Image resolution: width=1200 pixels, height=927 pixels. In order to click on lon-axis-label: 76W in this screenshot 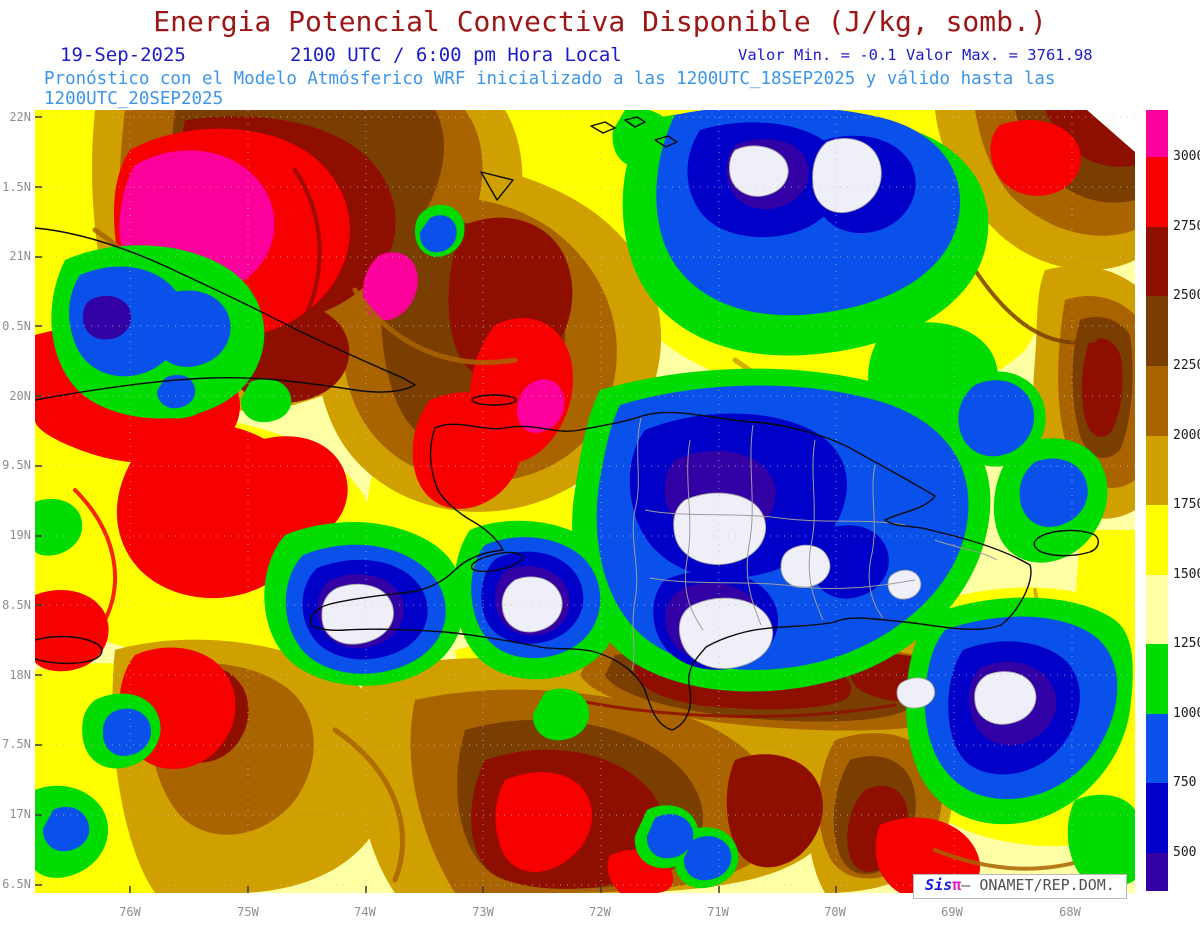, I will do `click(130, 912)`.